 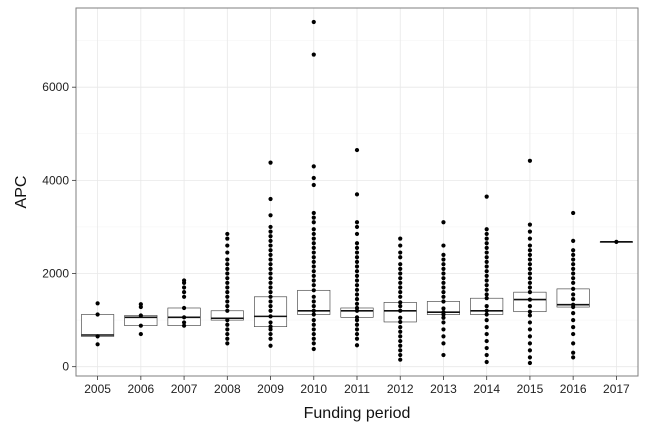 I want to click on x-tick-label: 2017, so click(x=616, y=389).